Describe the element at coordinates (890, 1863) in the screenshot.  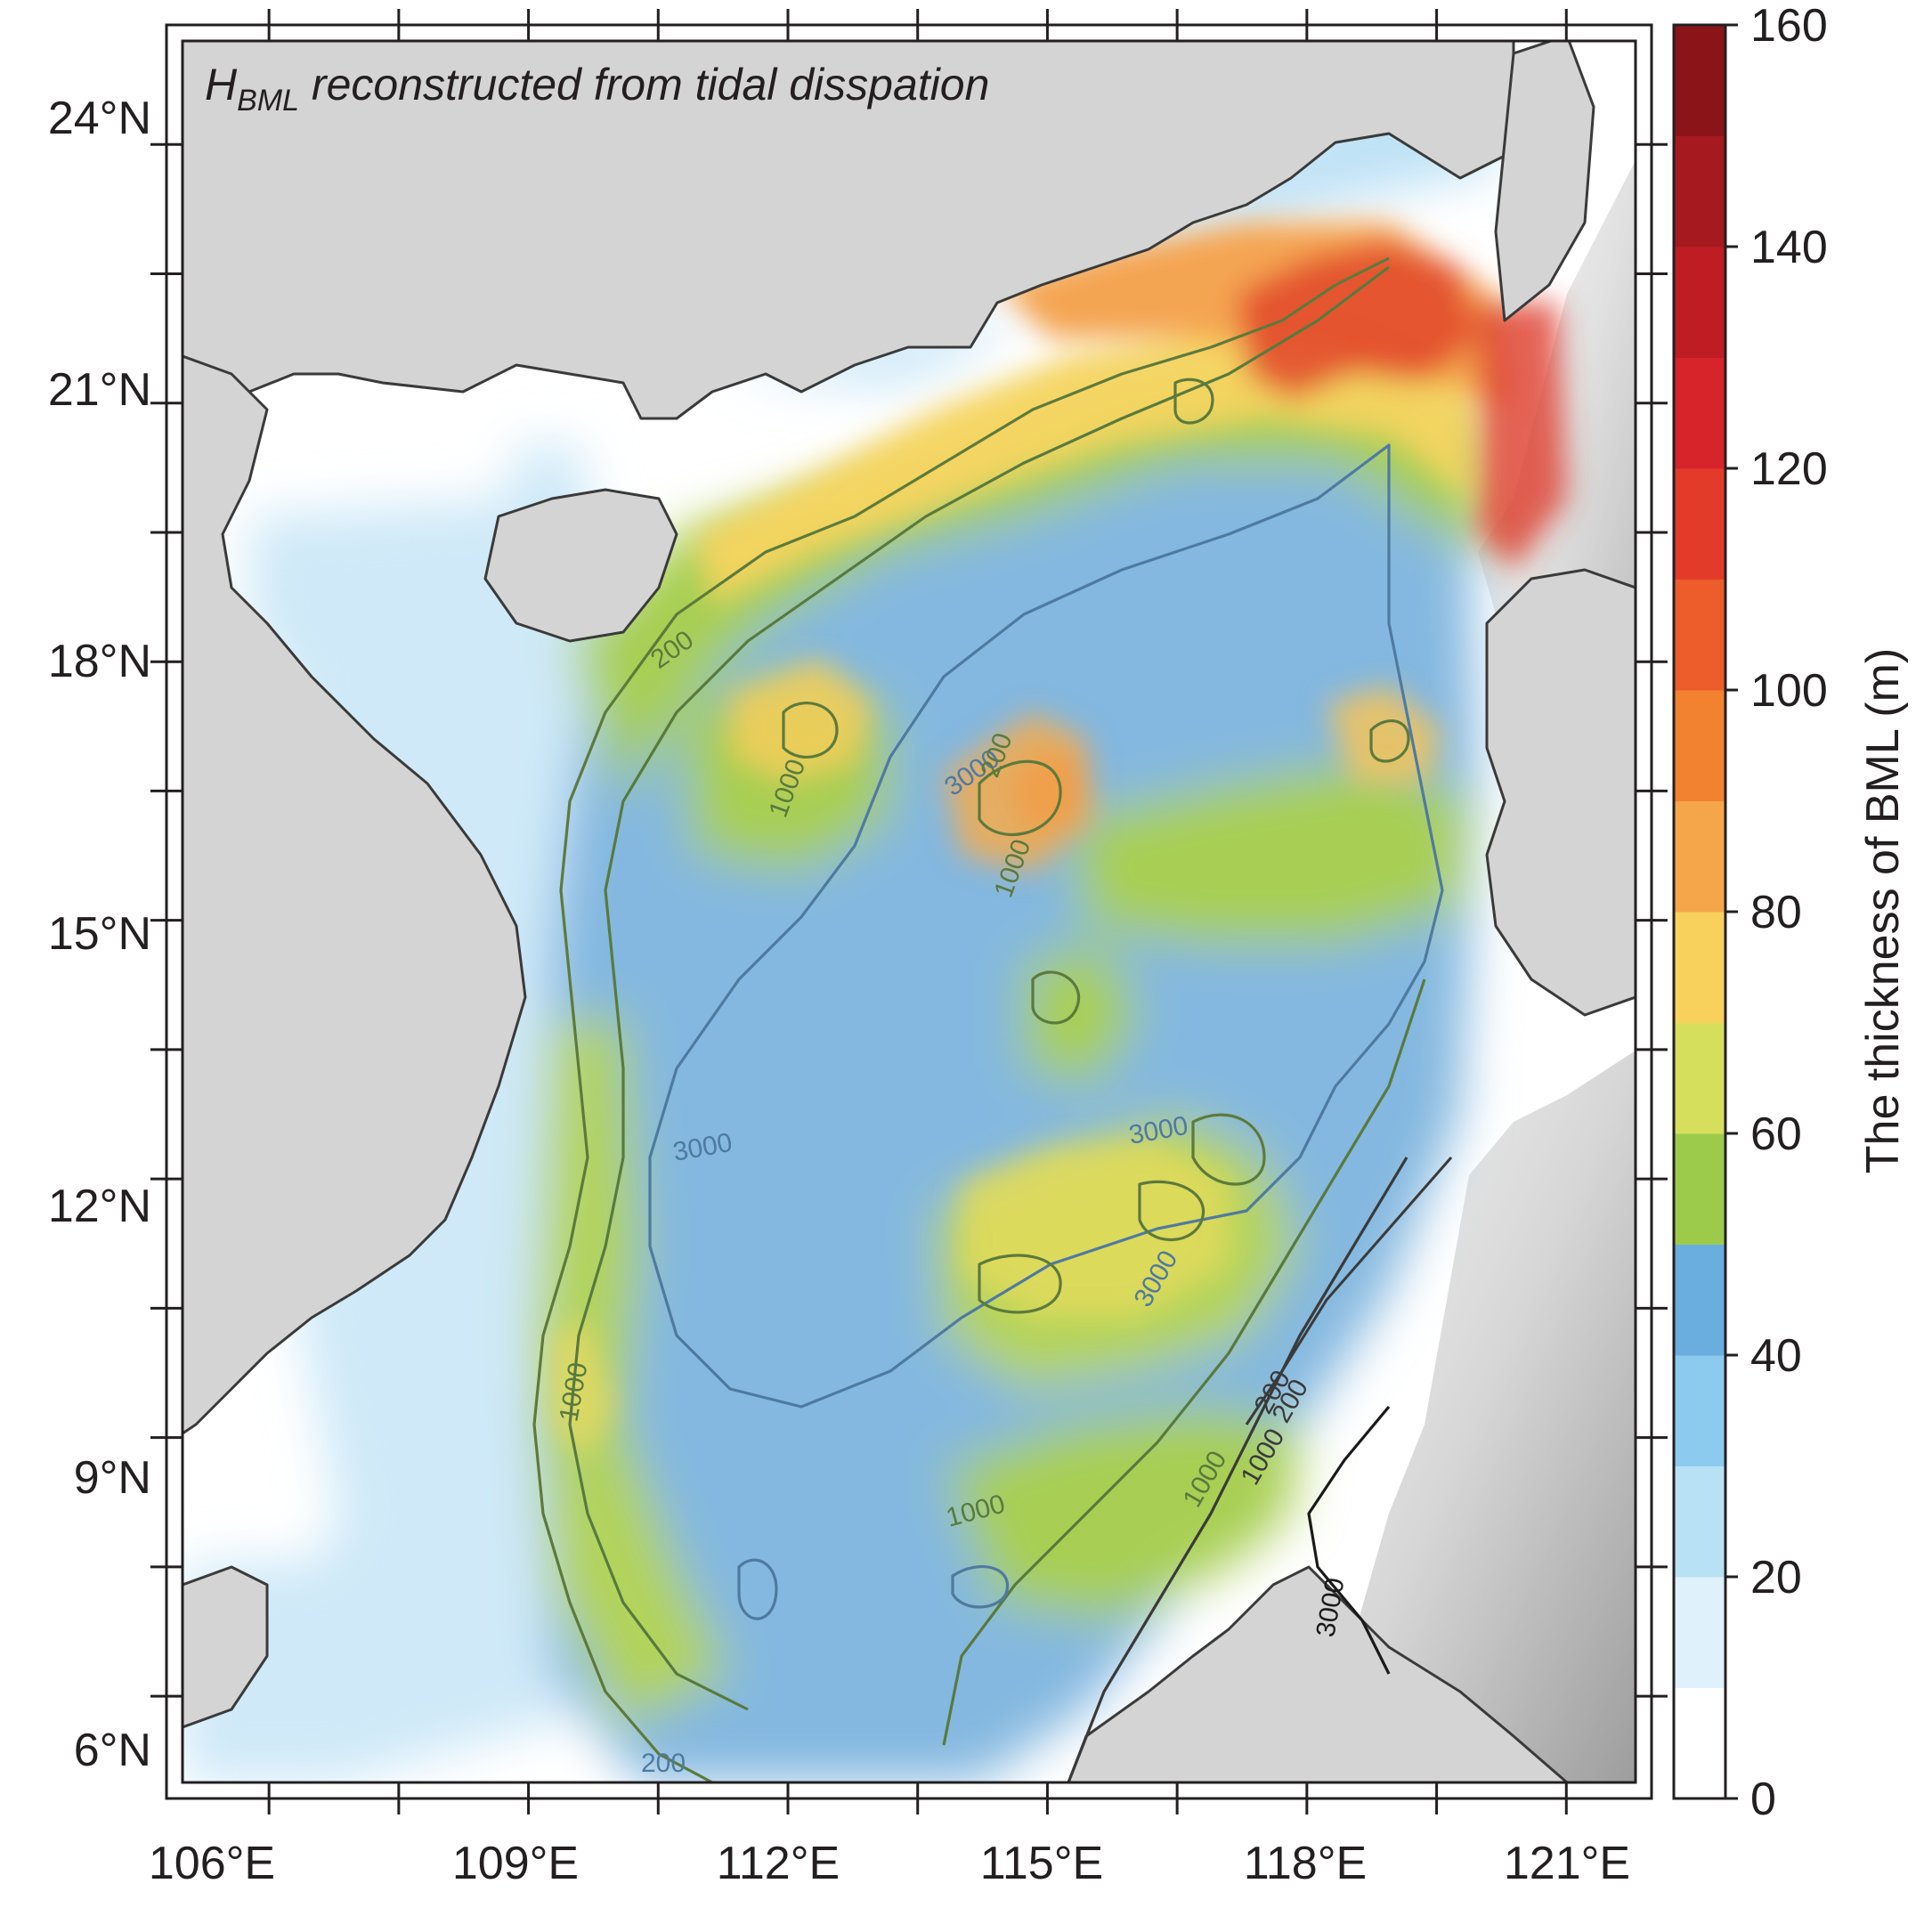
I see `lon-tick-labels: 106°E 109°E 112°E 115°E 118°E 121°E` at that location.